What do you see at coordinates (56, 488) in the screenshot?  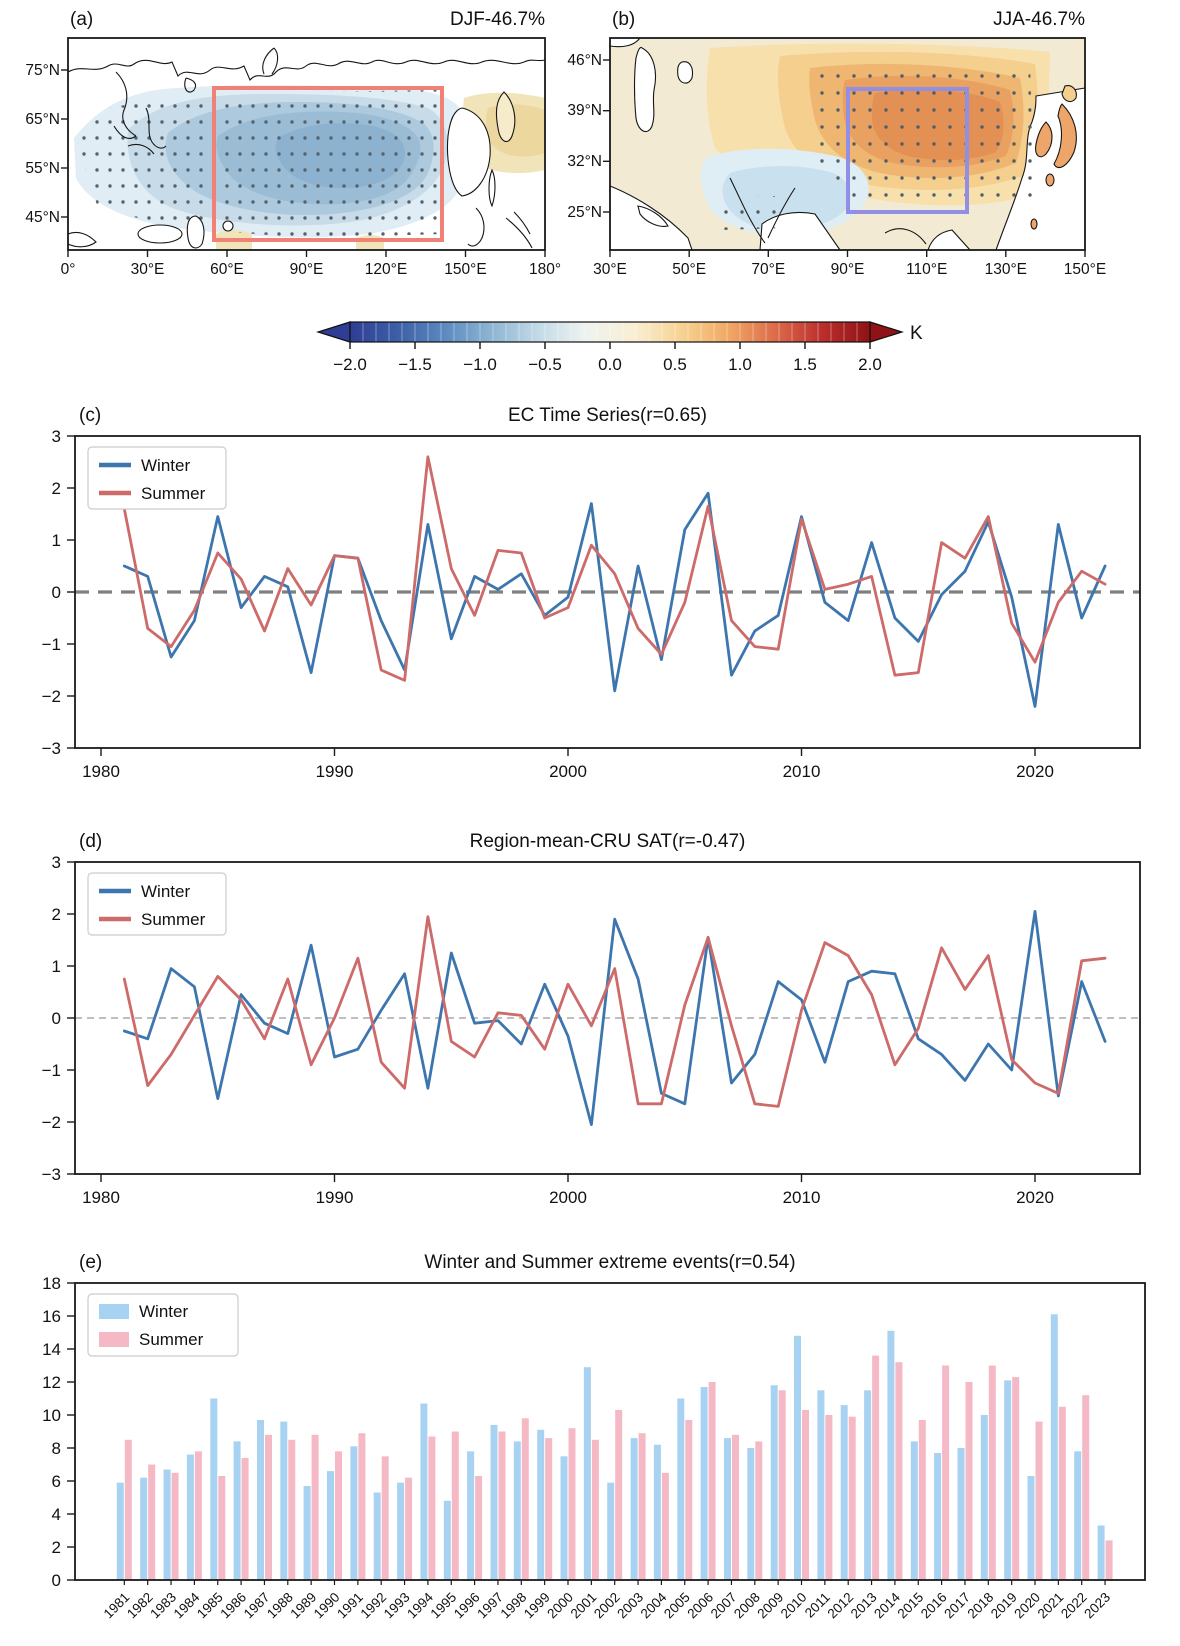 I see `y-tick-label: 2` at bounding box center [56, 488].